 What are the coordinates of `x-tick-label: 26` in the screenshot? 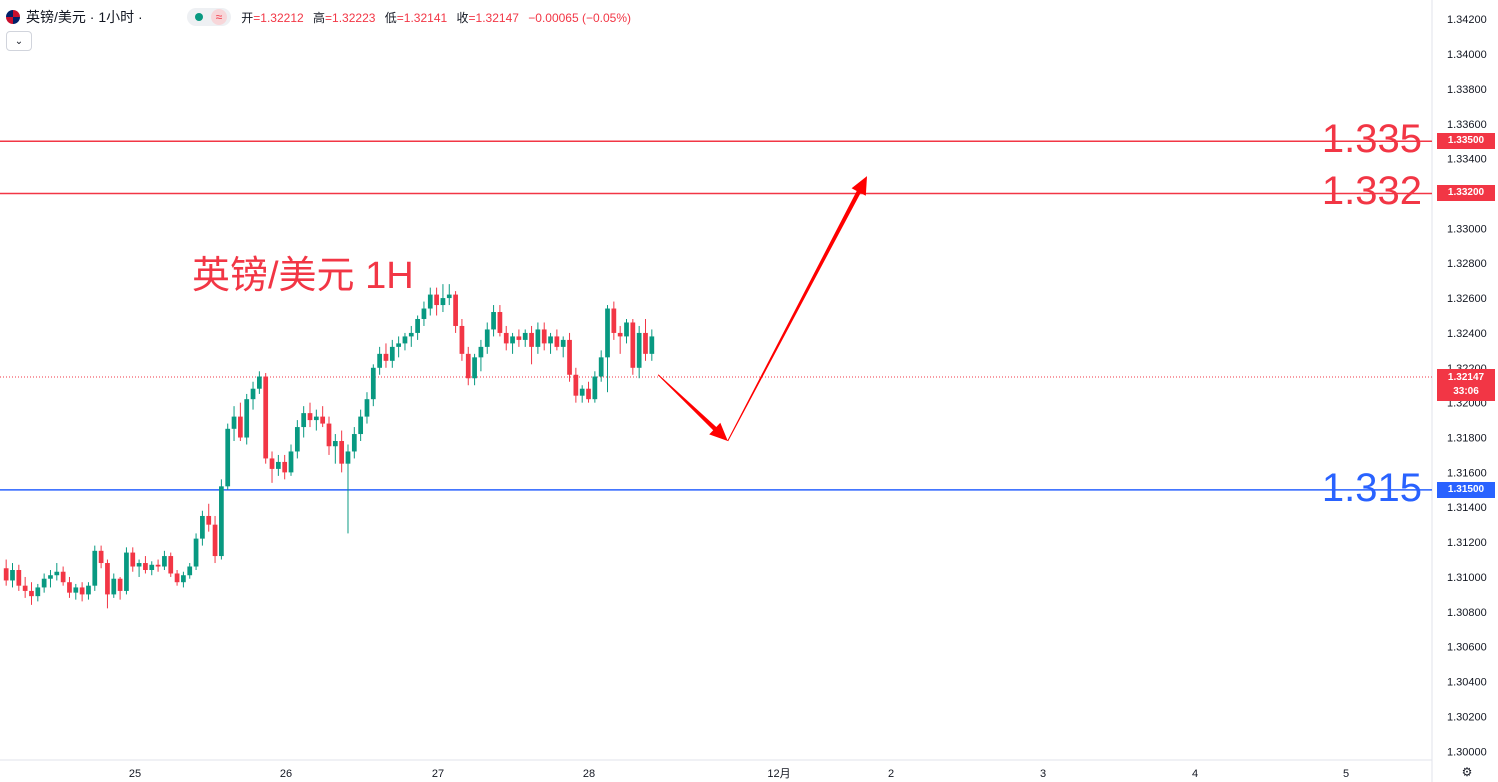 It's located at (286, 774).